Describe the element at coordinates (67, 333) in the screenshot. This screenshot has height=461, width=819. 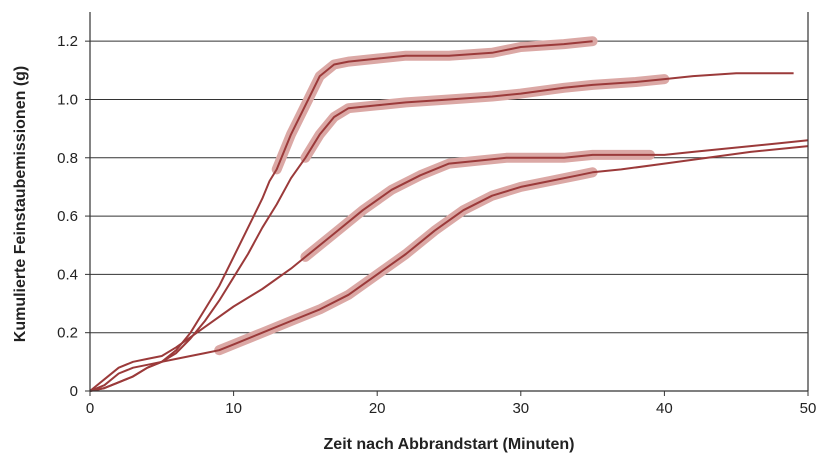
I see `y-tick-label-1: 0.2` at that location.